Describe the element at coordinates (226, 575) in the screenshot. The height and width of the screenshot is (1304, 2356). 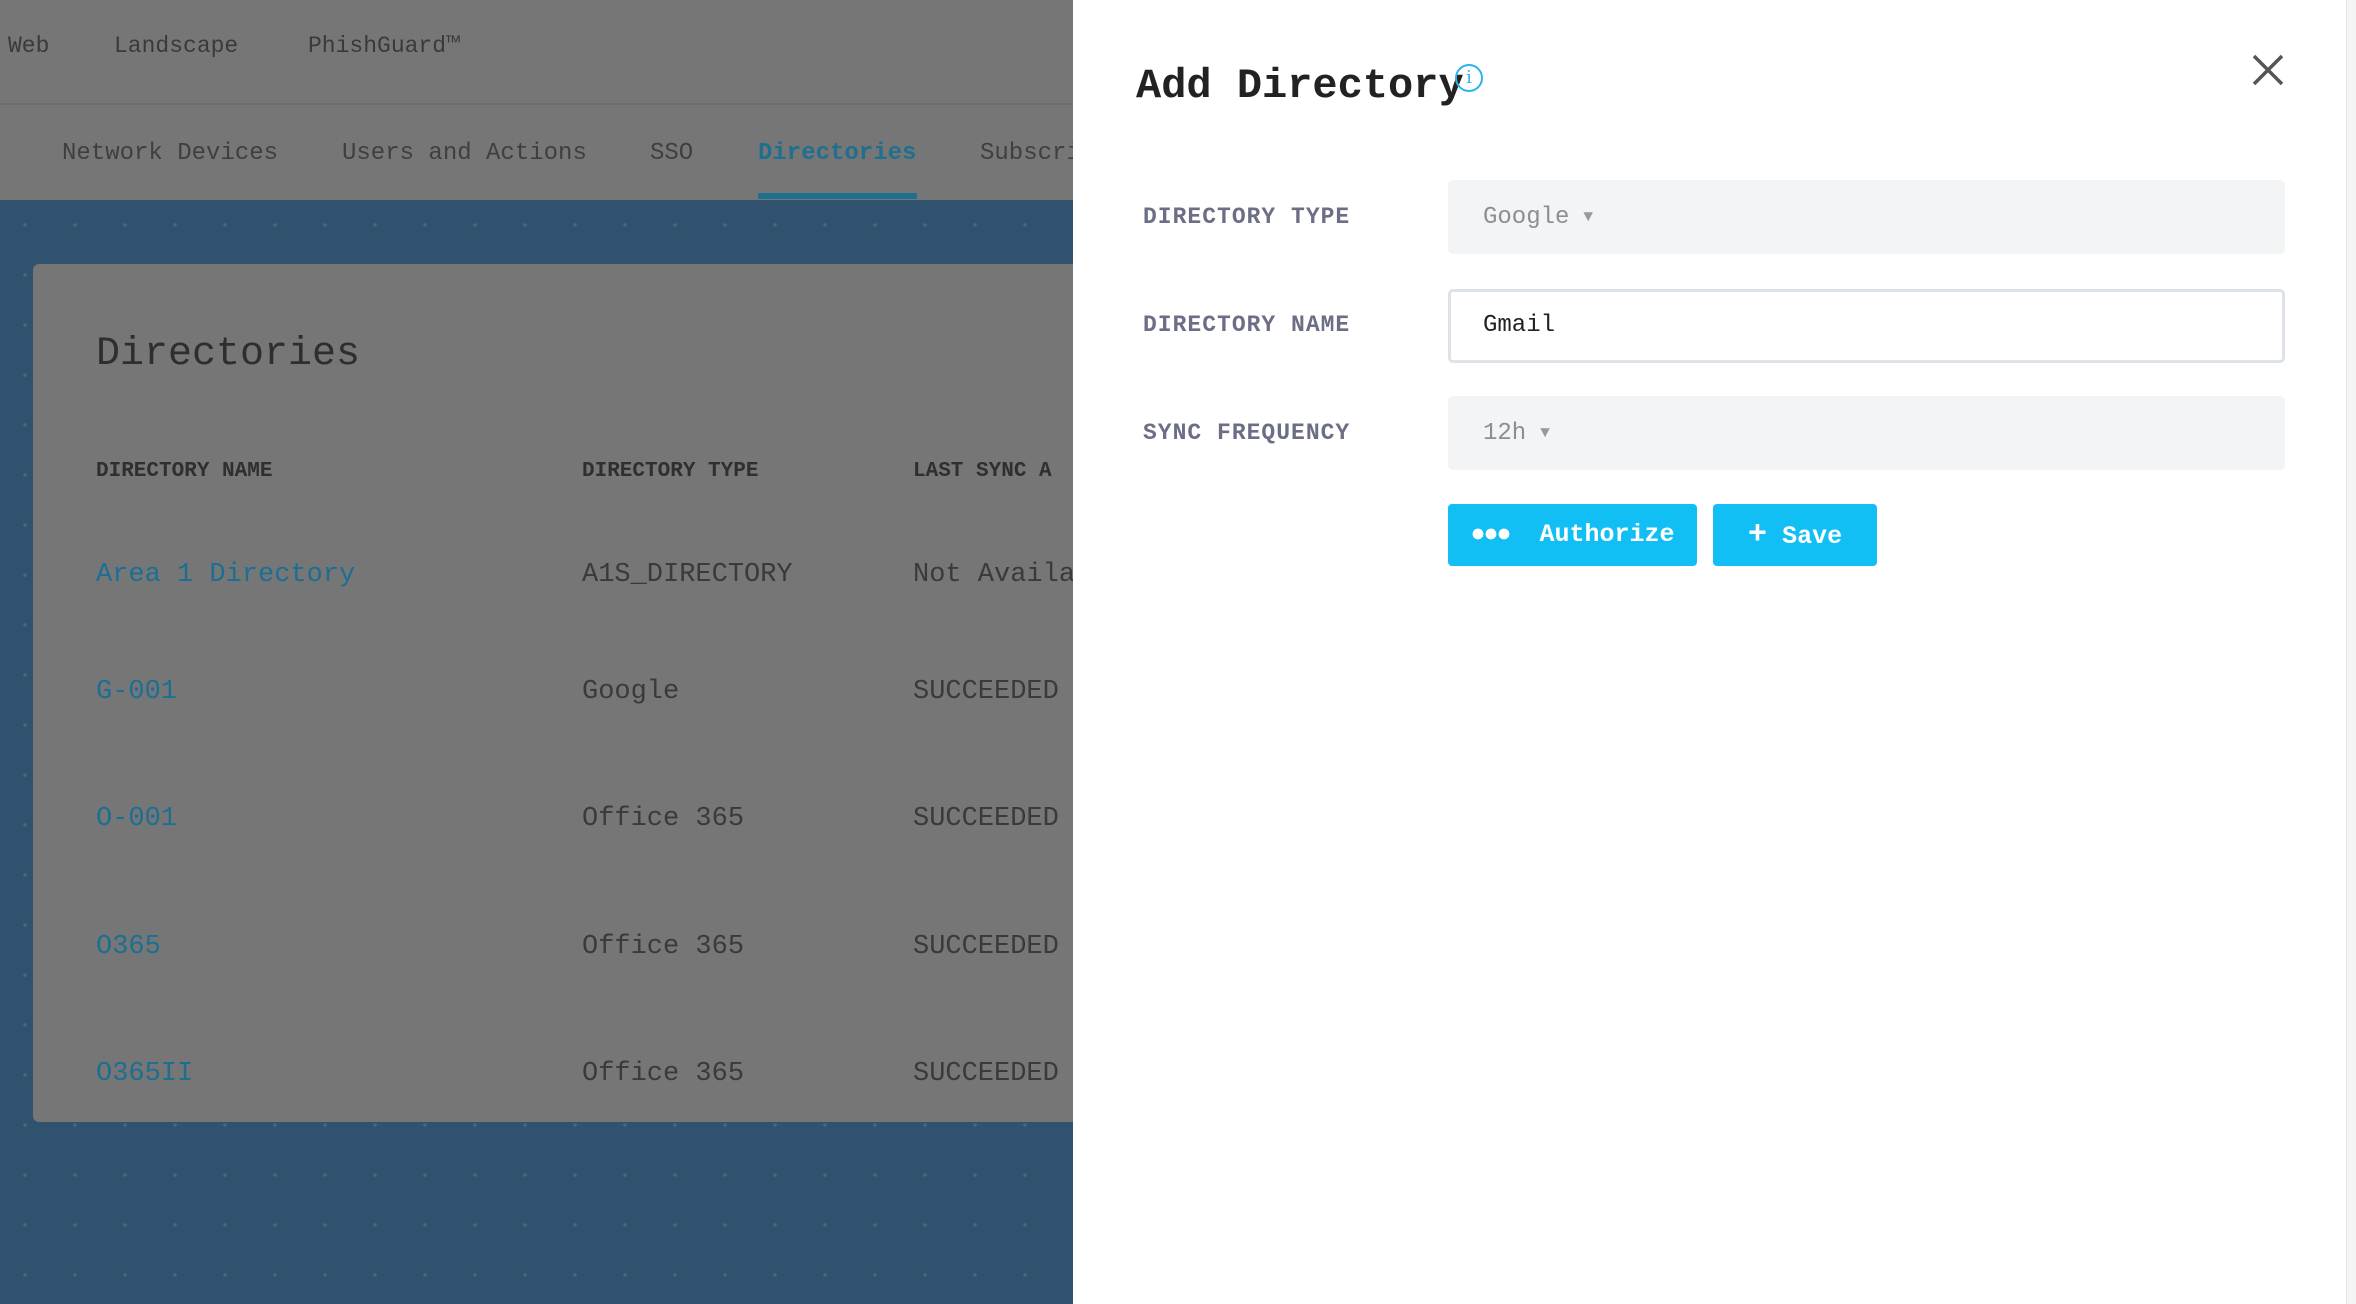
I see `directory-name-link: Area 1 Directory` at that location.